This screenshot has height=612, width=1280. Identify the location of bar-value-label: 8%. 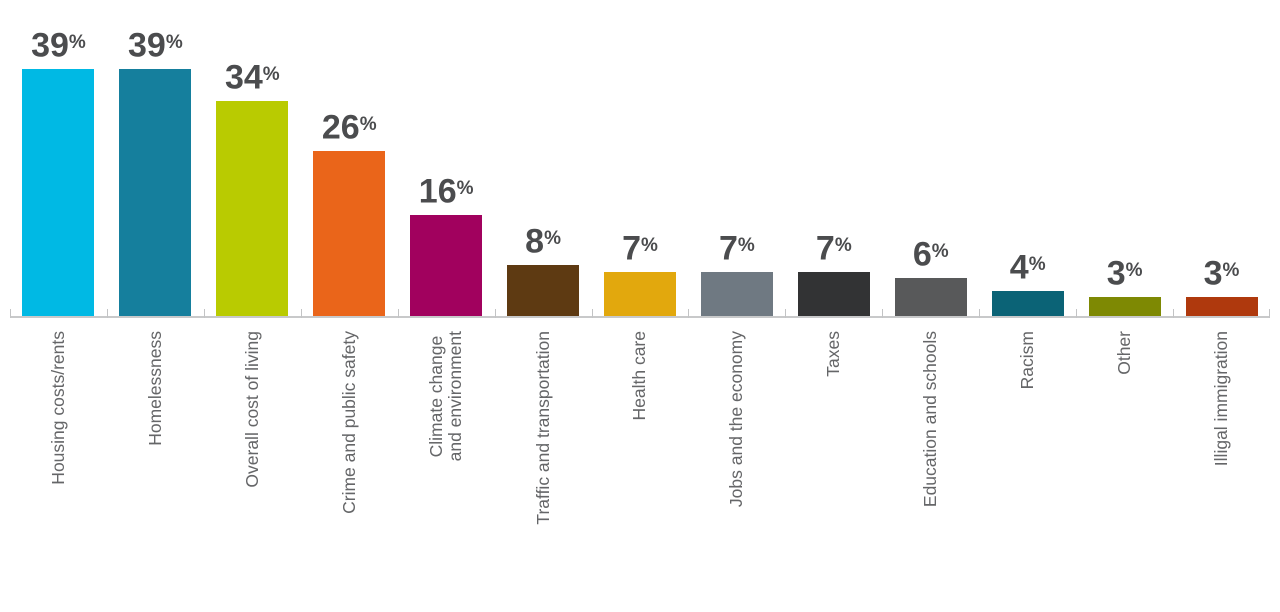
(543, 240).